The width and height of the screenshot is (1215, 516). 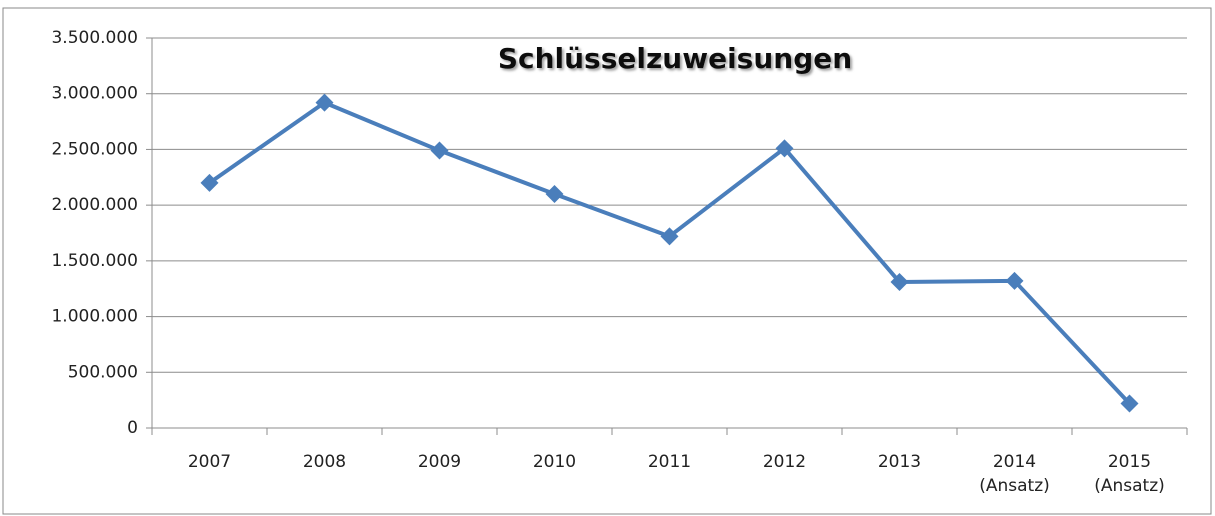 What do you see at coordinates (439, 462) in the screenshot?
I see `x-tick-label: 2009` at bounding box center [439, 462].